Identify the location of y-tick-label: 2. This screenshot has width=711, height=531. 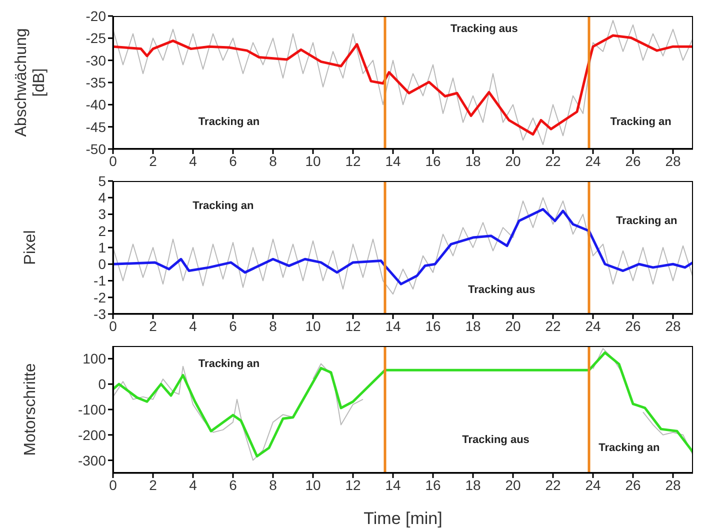
(102, 230).